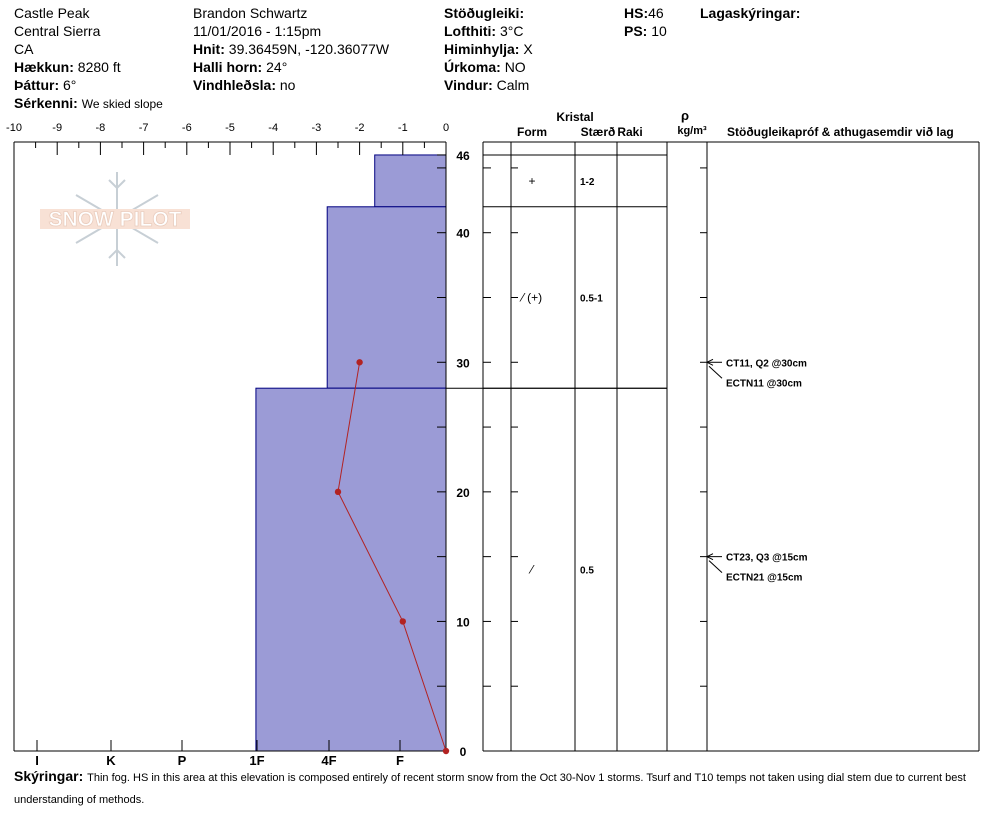 The height and width of the screenshot is (840, 994). I want to click on layer-form: ⁄, so click(531, 570).